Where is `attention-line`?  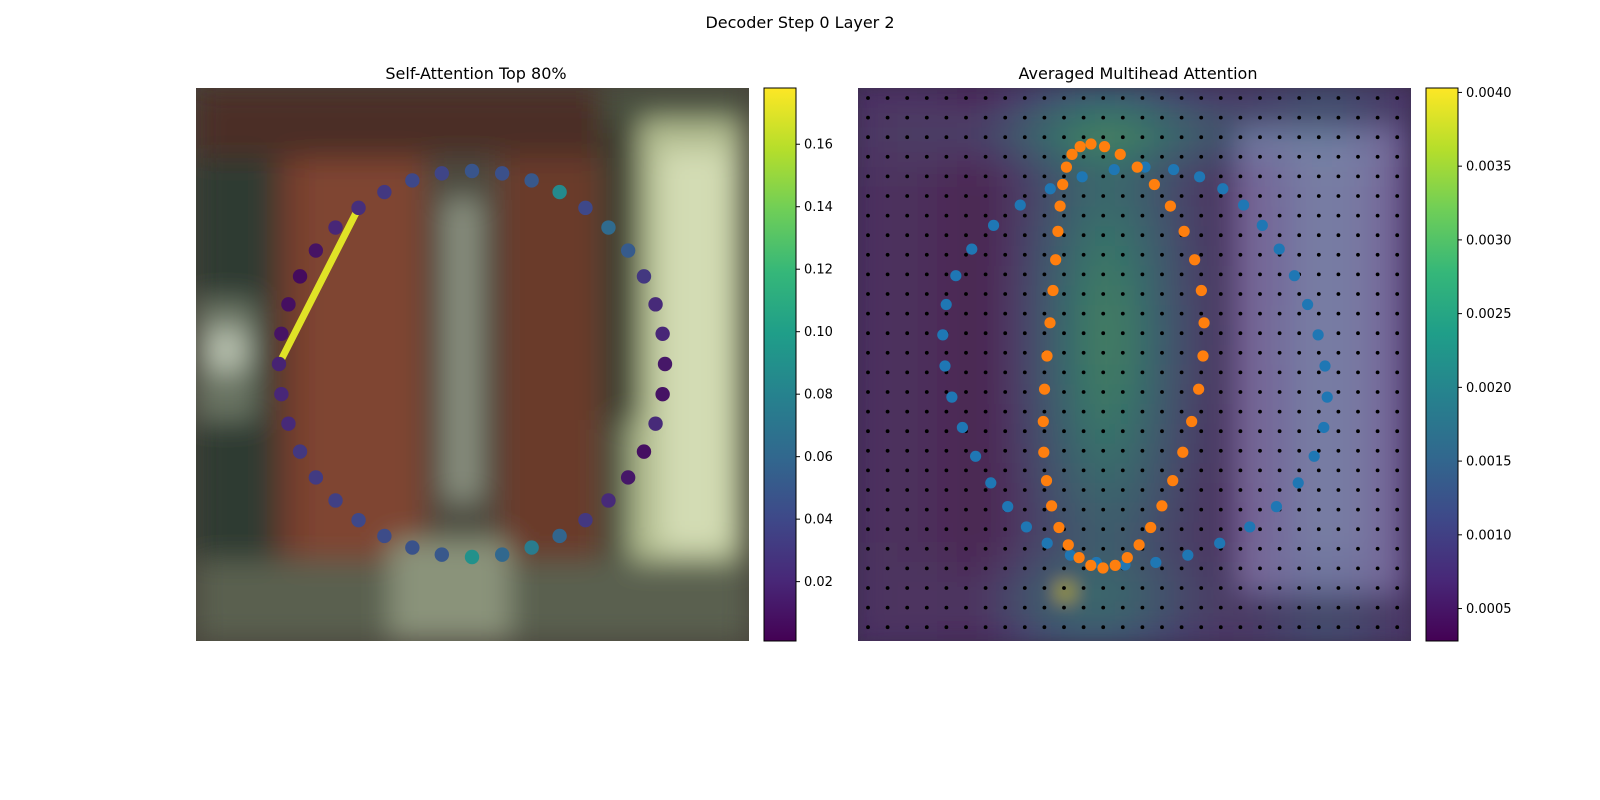
attention-line is located at coordinates (318, 286).